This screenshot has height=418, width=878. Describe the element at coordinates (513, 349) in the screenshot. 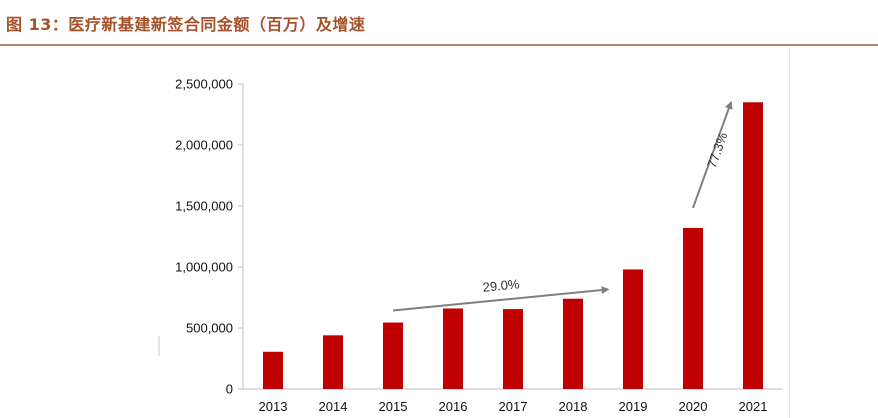

I see `bar-2017` at that location.